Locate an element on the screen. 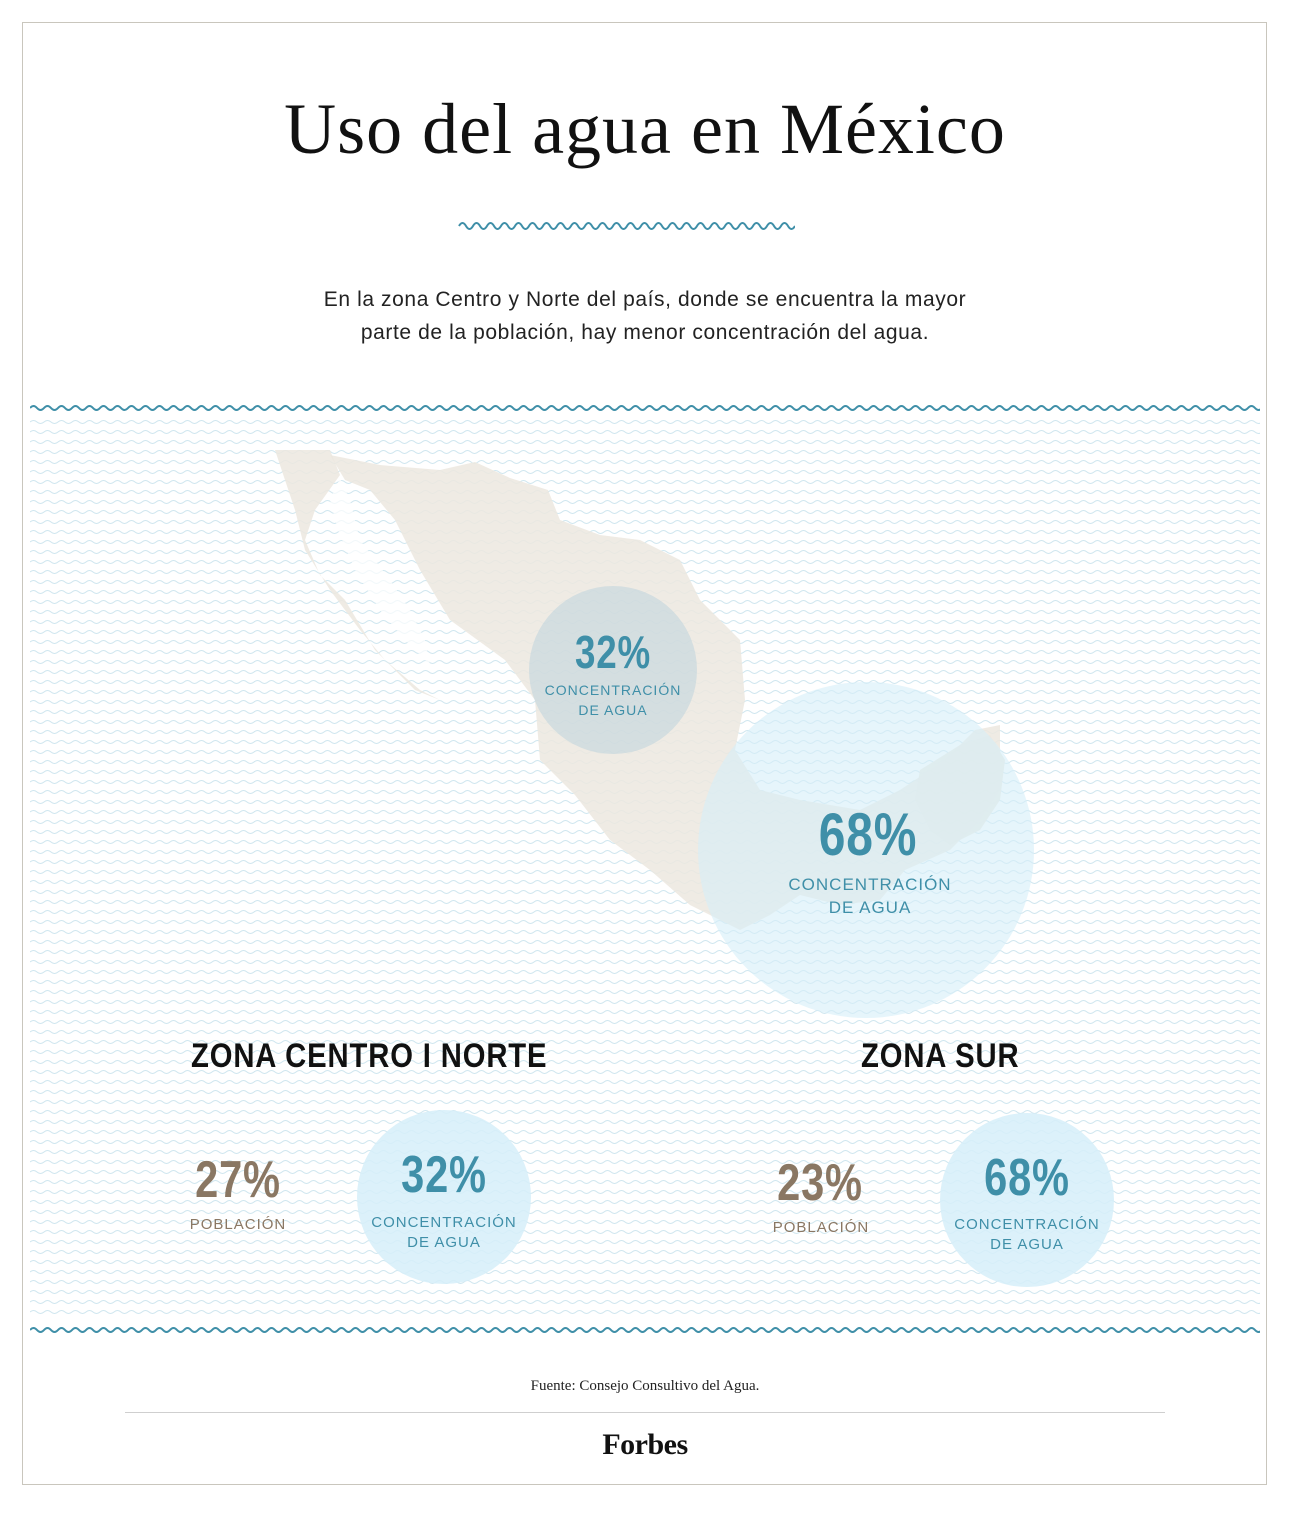 The width and height of the screenshot is (1290, 1515). zone-title-centro-norte: ZONA CENTRO I NORTE is located at coordinates (369, 1056).